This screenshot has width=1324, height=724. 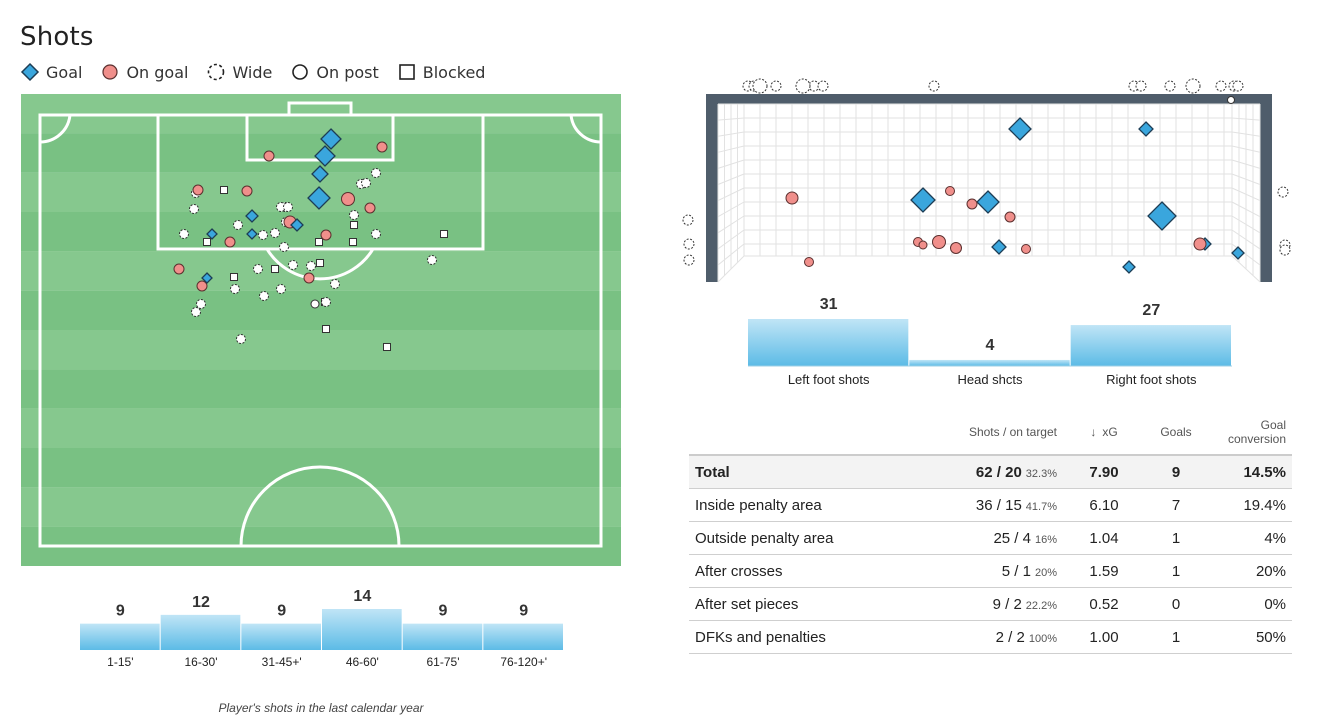 I want to click on time-interval-bar-label: 46-60', so click(x=362, y=662).